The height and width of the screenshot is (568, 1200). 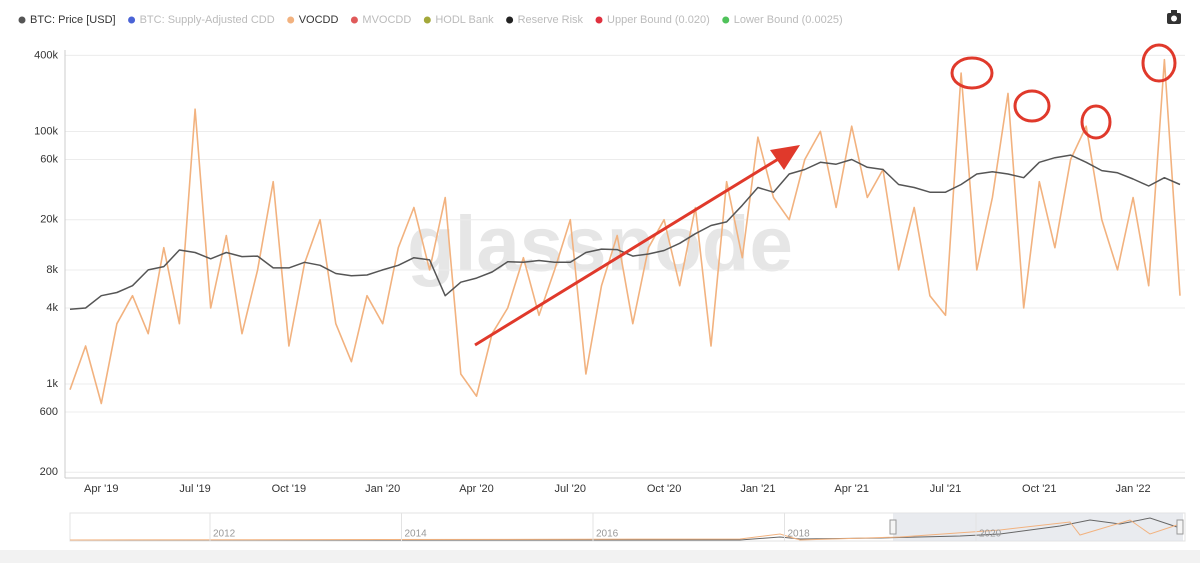 I want to click on scrollbar, so click(x=600, y=556).